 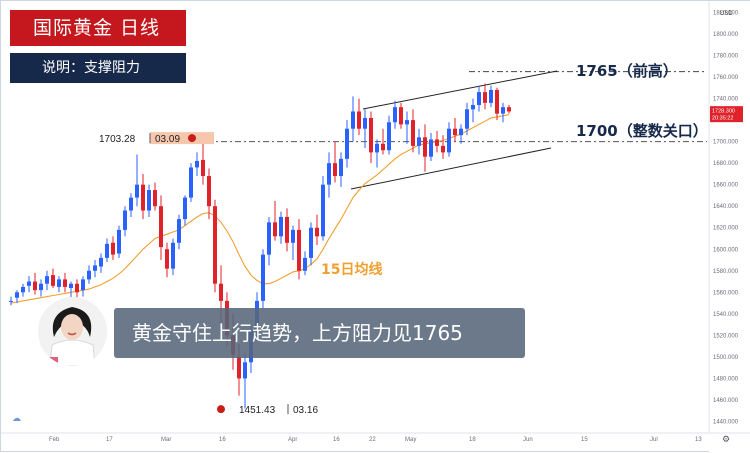 What do you see at coordinates (642, 131) in the screenshot?
I see `support-label: 1700（整数关口）` at bounding box center [642, 131].